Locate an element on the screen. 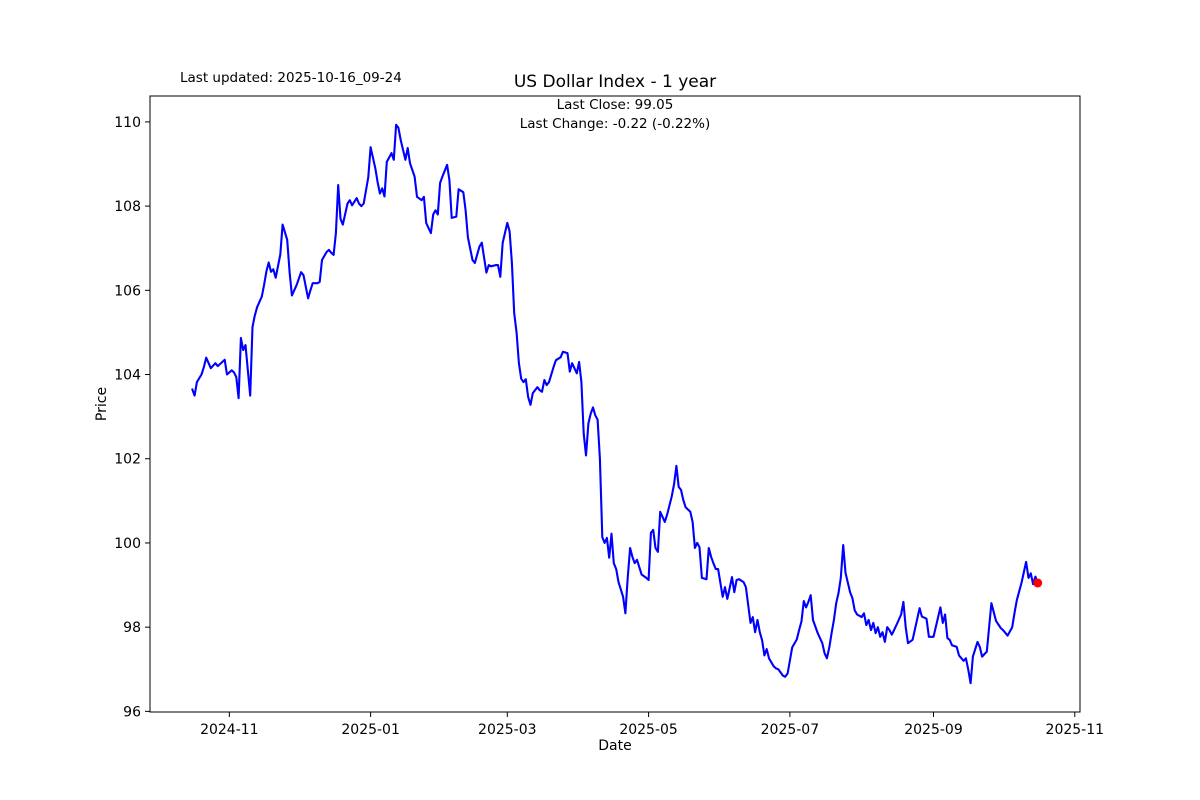 This screenshot has width=1200, height=800. y-tick-label: 104 is located at coordinates (127, 376).